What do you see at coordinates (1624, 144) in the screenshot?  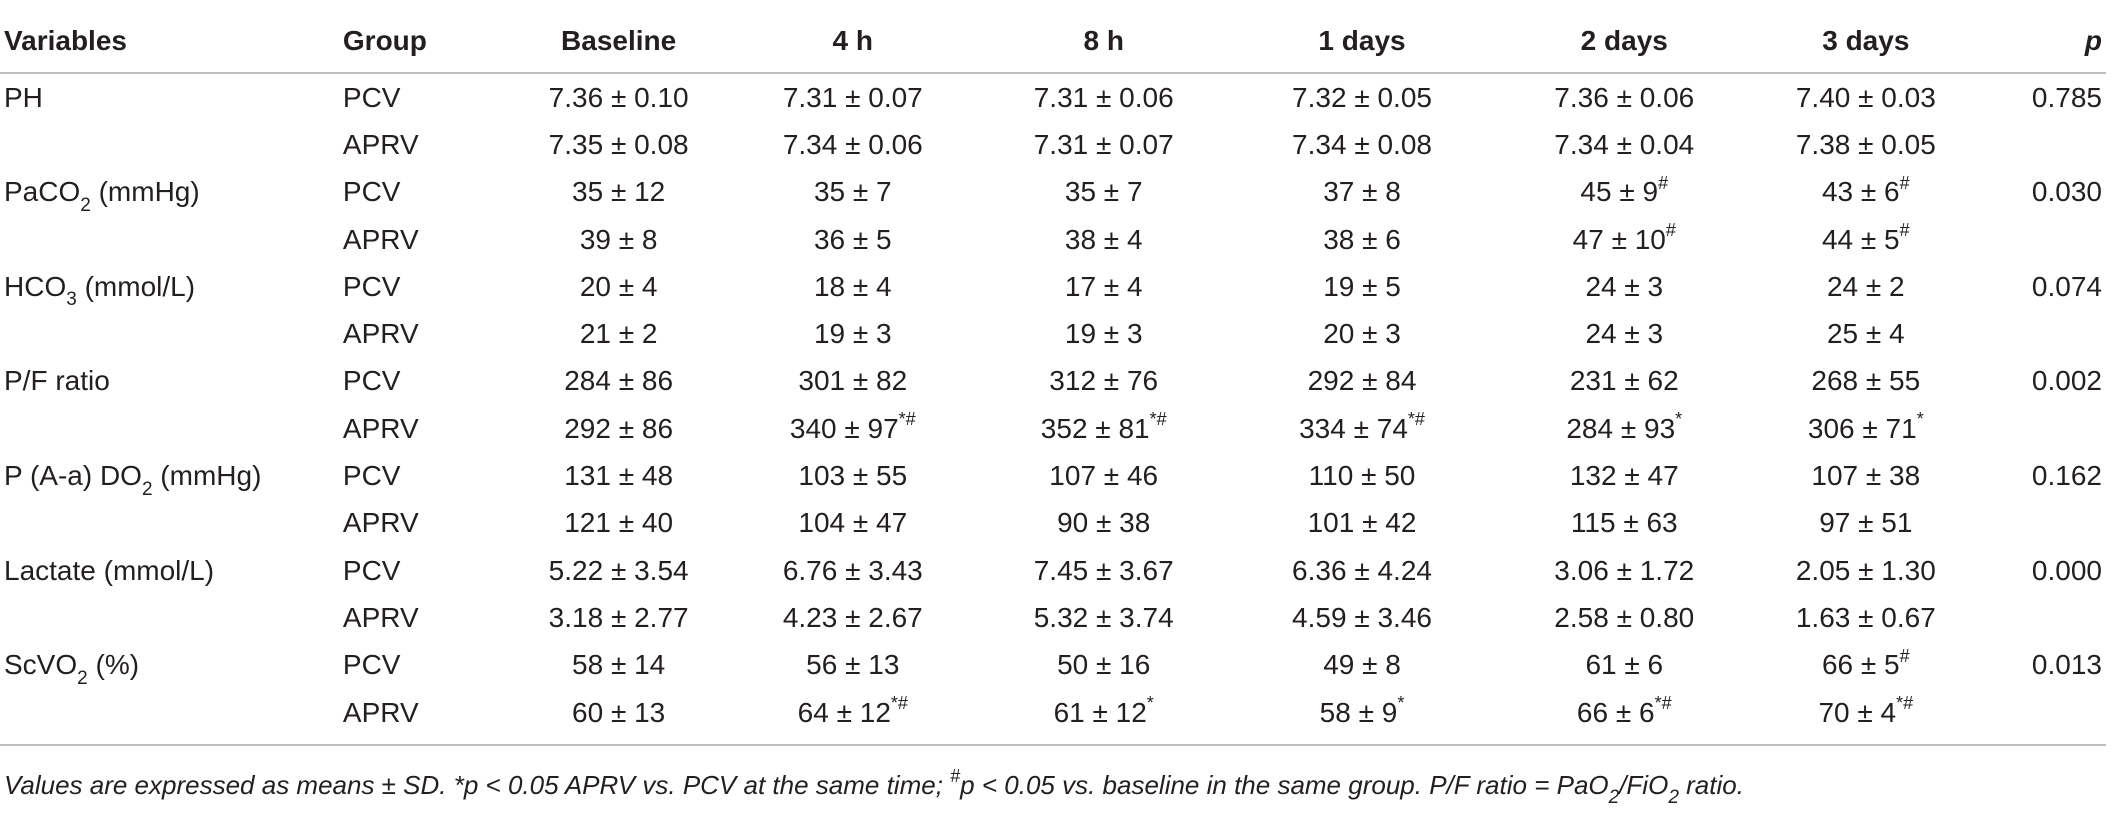 I see `cell-value: 7.34 ± 0.04` at bounding box center [1624, 144].